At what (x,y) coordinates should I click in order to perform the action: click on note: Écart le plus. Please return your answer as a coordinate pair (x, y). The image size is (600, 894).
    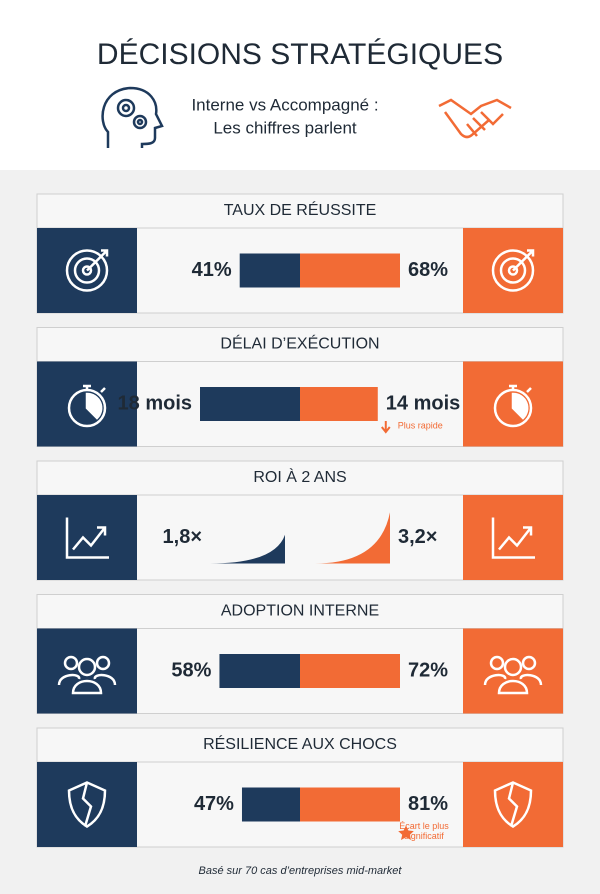
    Looking at the image, I should click on (424, 826).